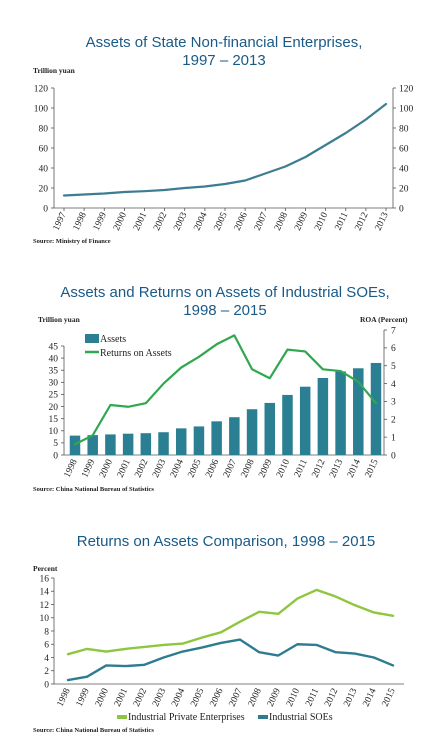 This screenshot has width=438, height=747. Describe the element at coordinates (46, 685) in the screenshot. I see `y-tick-label: 0` at that location.